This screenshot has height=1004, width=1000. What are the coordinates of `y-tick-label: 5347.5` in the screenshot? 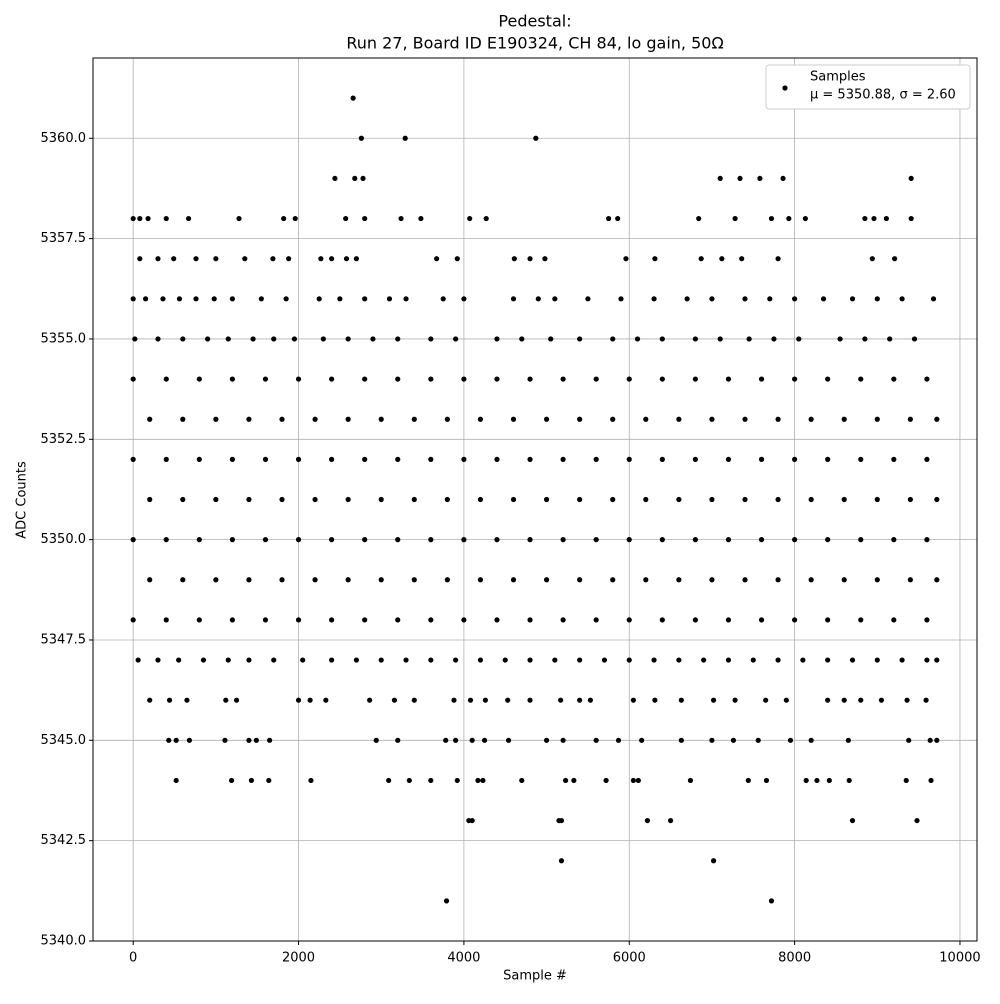 It's located at (64, 639).